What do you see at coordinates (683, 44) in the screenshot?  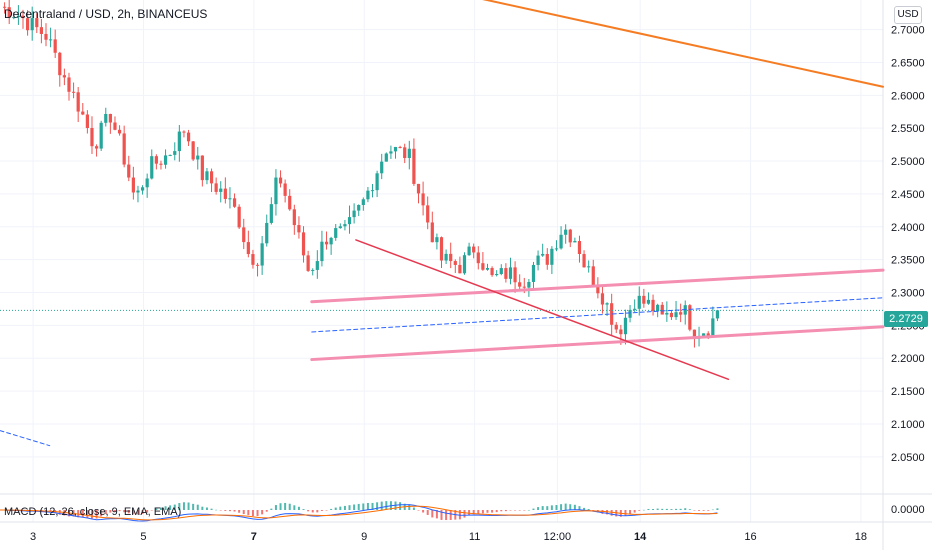 I see `orange-trendline` at bounding box center [683, 44].